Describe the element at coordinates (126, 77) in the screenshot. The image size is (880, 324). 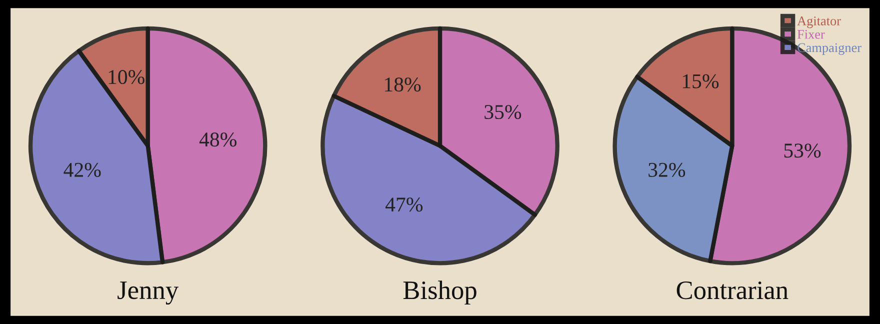
I see `data-label: 10%` at that location.